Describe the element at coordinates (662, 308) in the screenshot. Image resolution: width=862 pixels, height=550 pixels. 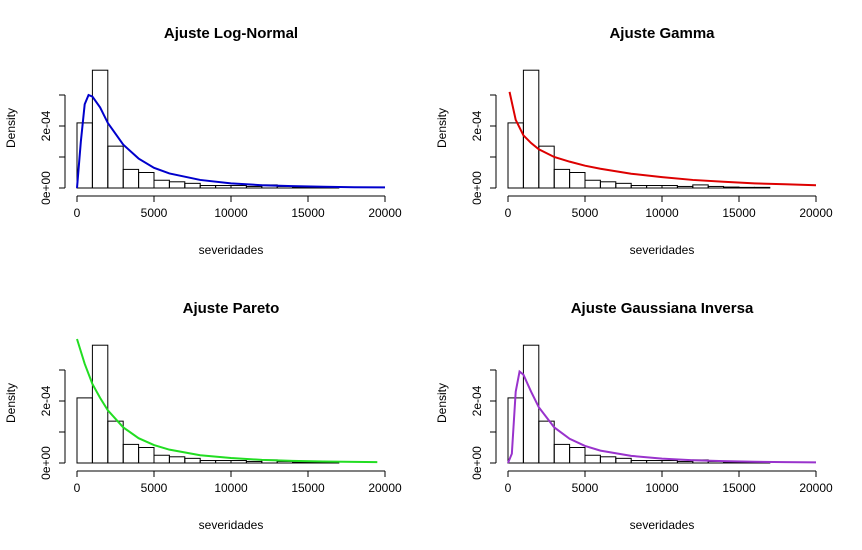
I see `chart-title: Ajuste Gaussiana Inversa` at that location.